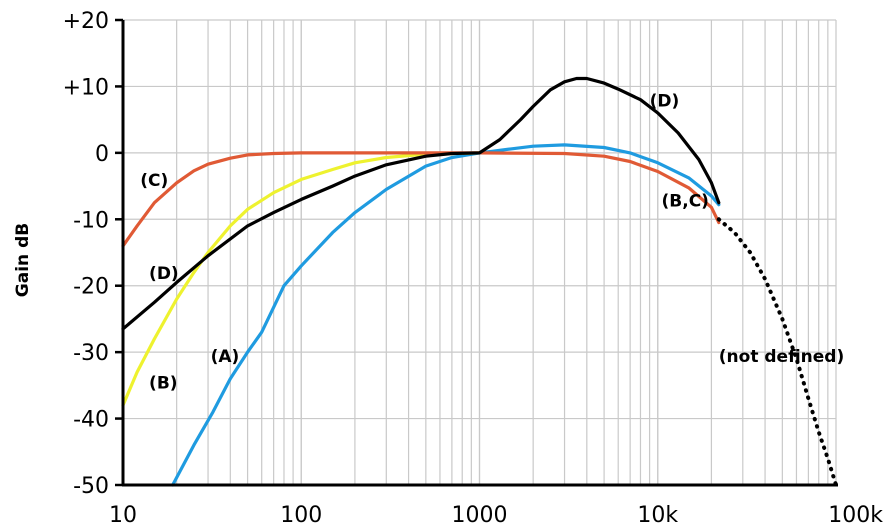  I want to click on annotation-label: (B,C), so click(685, 202).